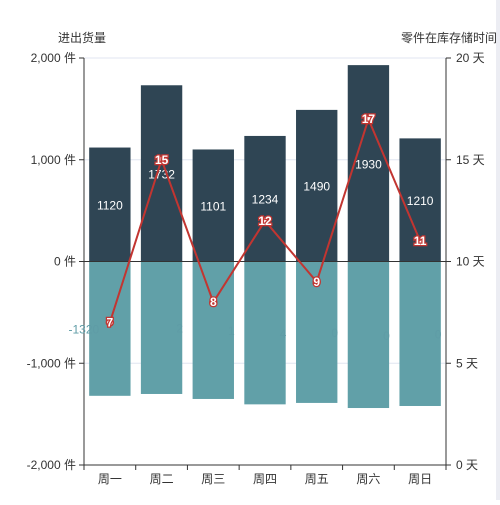 Image resolution: width=500 pixels, height=505 pixels. Describe the element at coordinates (470, 262) in the screenshot. I see `right-axis-tick-label: 10 天` at that location.